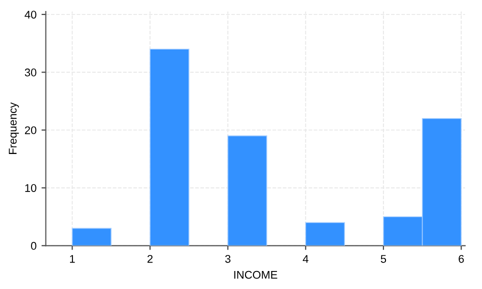 This screenshot has height=289, width=482. Describe the element at coordinates (30, 130) in the screenshot. I see `y-tick-label: 20` at that location.